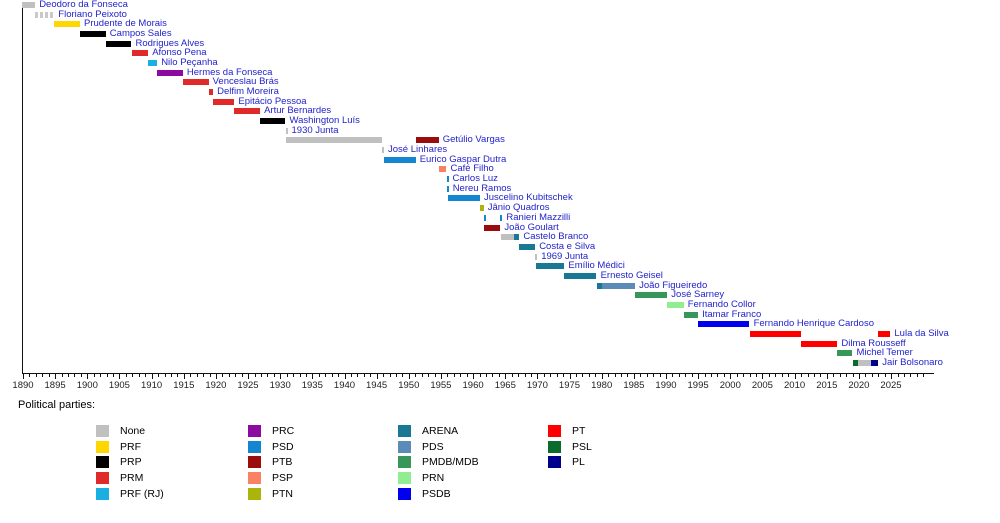  What do you see at coordinates (912, 362) in the screenshot?
I see `label-jair-bolsonaro: Jair Bolsonaro` at bounding box center [912, 362].